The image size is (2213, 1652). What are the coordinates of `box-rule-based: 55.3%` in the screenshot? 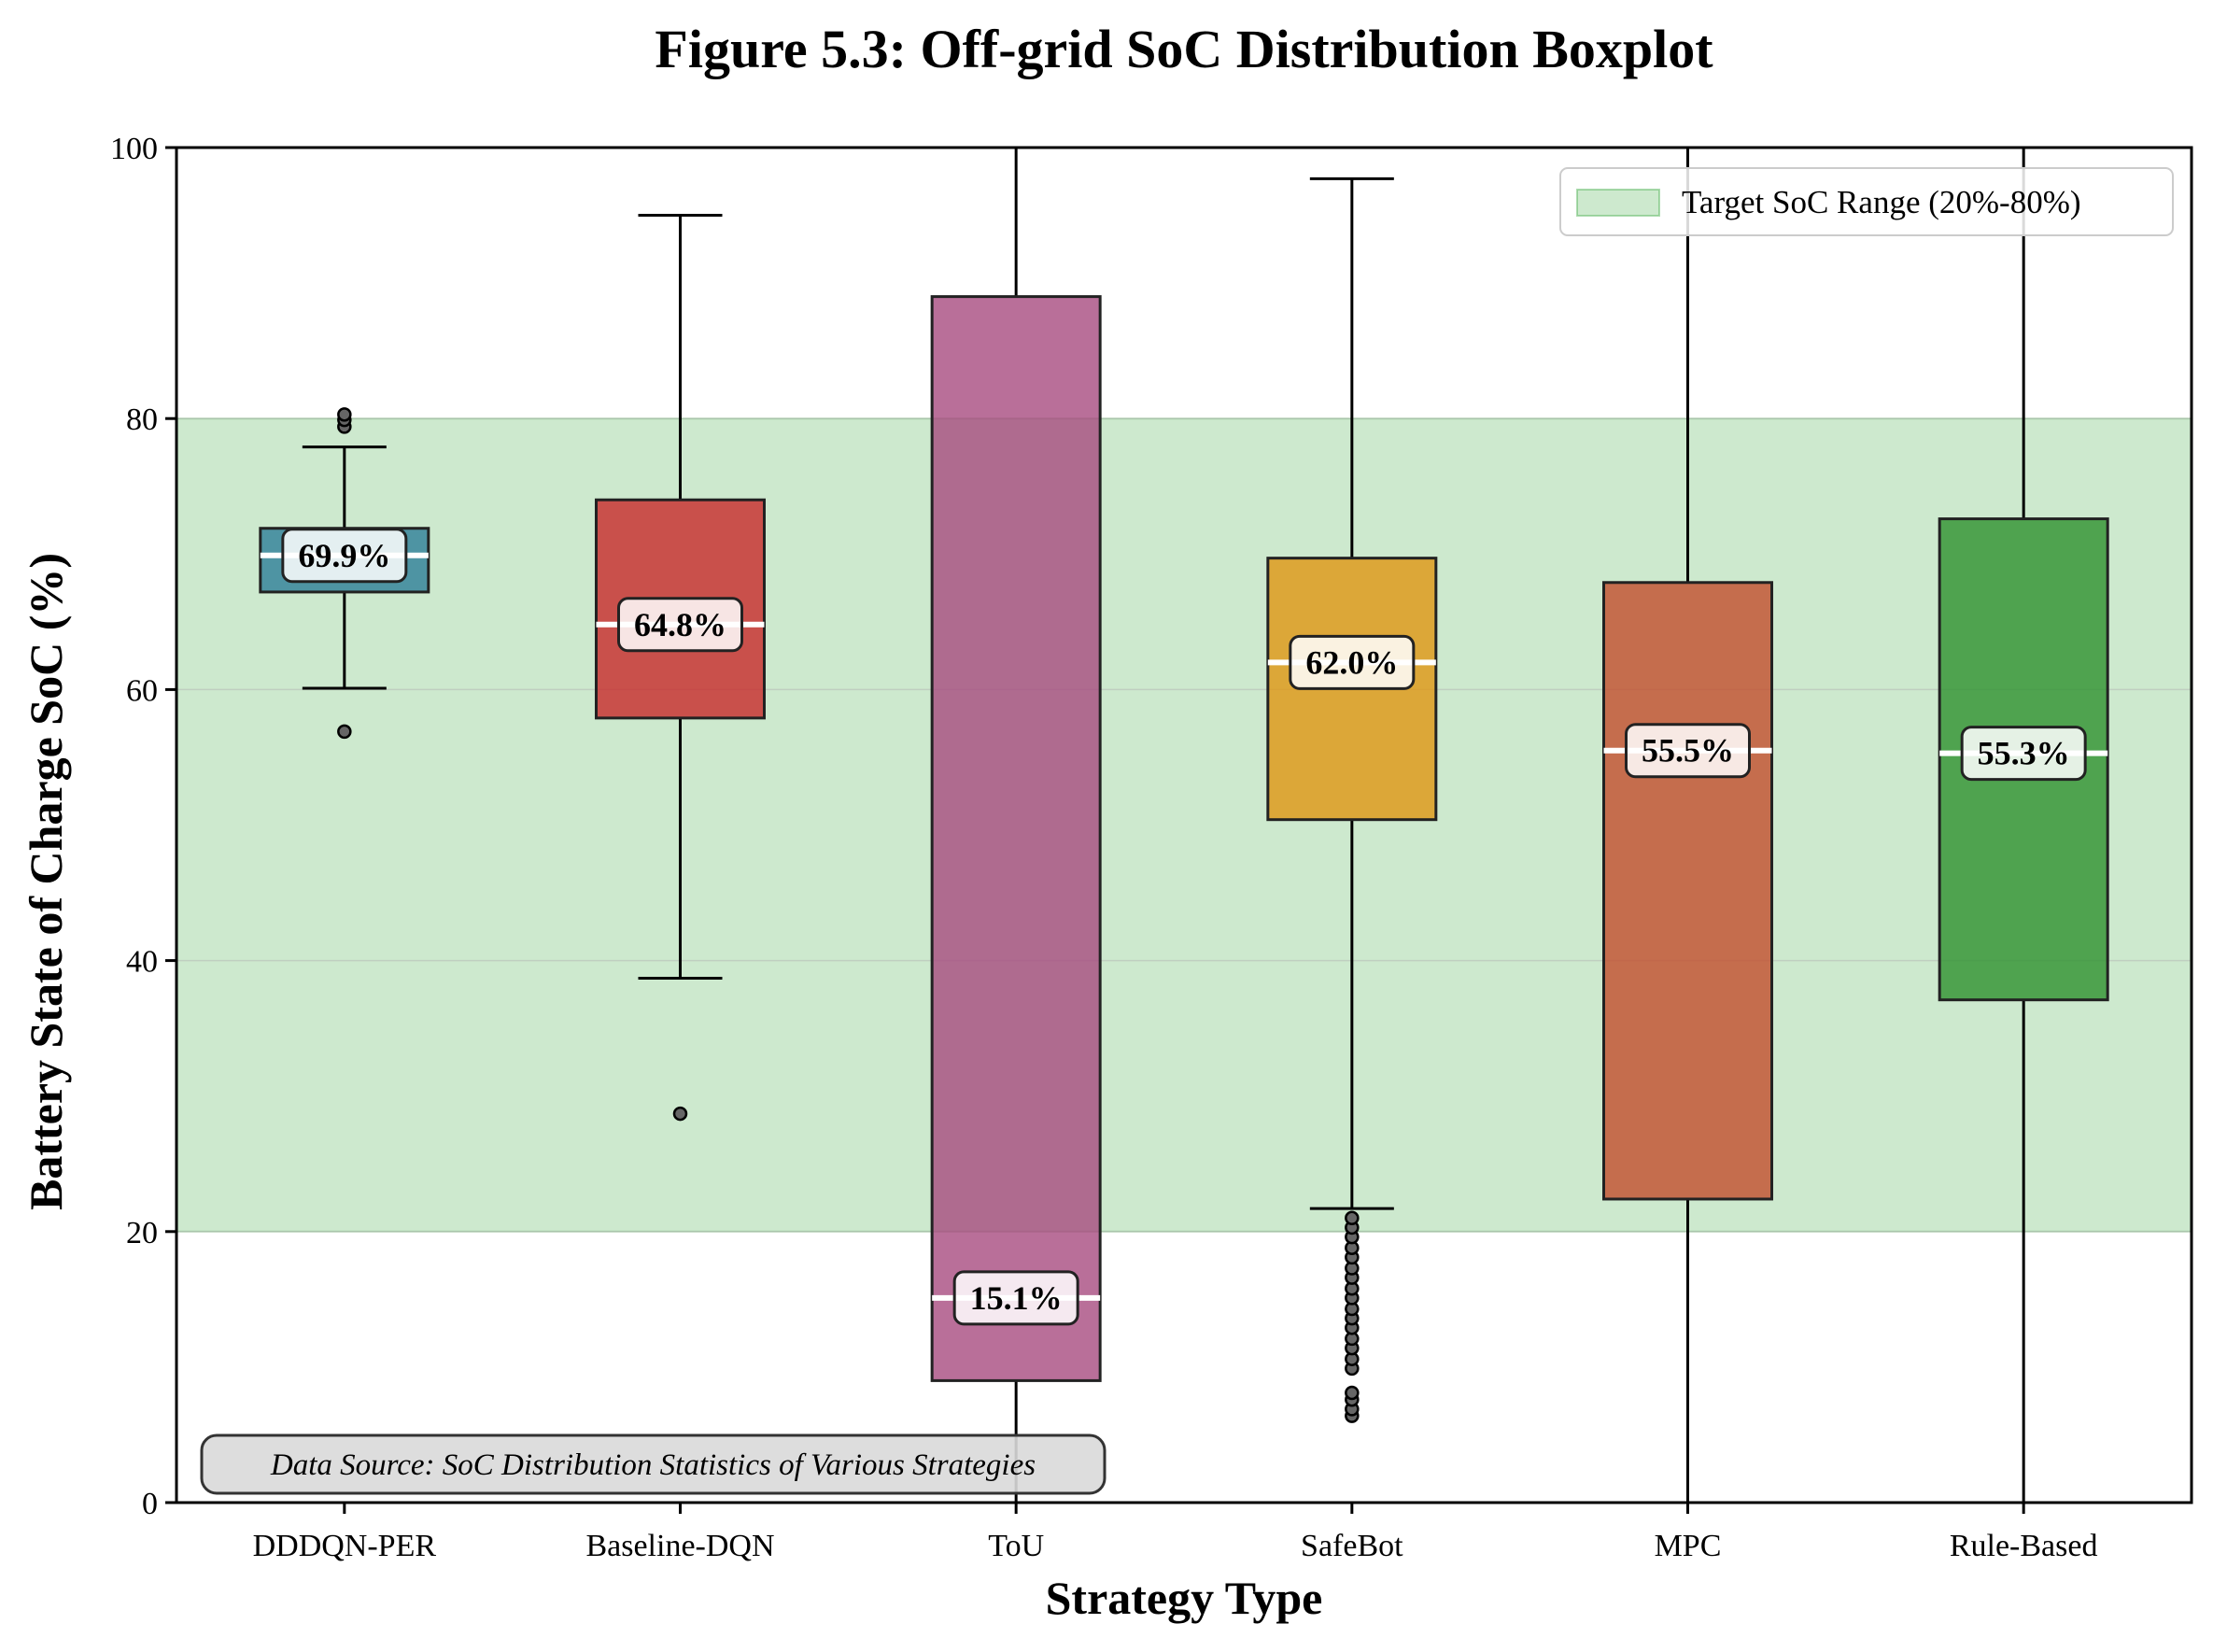 It's located at (2024, 825).